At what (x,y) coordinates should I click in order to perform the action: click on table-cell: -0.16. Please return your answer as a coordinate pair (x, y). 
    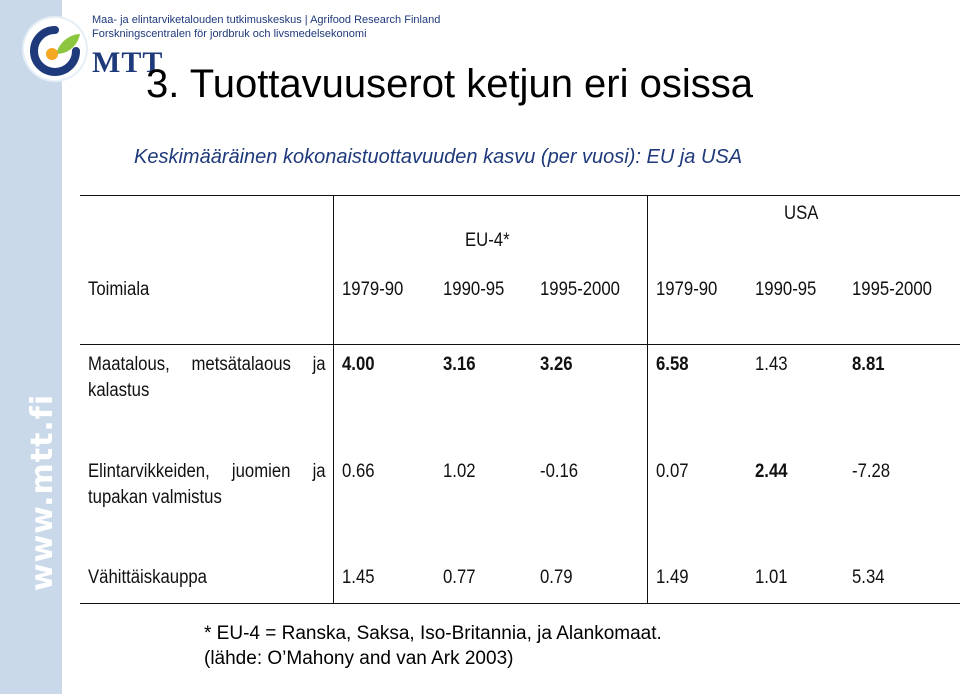
    Looking at the image, I should click on (559, 471).